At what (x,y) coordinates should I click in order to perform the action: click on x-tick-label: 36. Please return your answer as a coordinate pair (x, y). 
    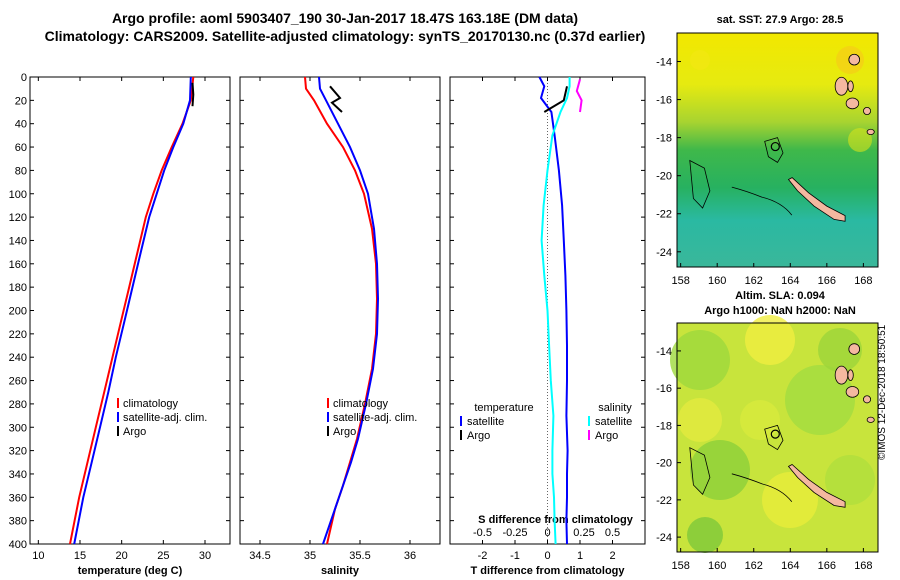
    Looking at the image, I should click on (410, 556).